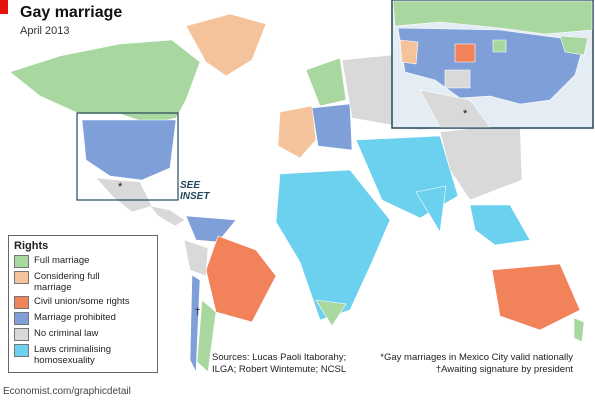  Describe the element at coordinates (457, 79) in the screenshot. I see `inset-new-mexico` at that location.